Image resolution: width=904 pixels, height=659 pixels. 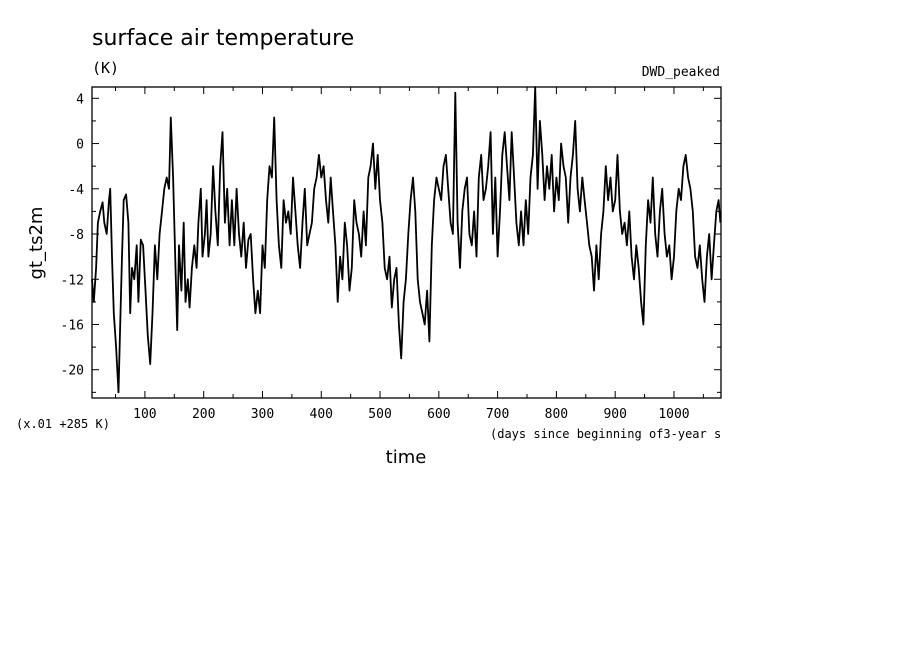 I want to click on x-tick-label: 500, so click(x=379, y=414).